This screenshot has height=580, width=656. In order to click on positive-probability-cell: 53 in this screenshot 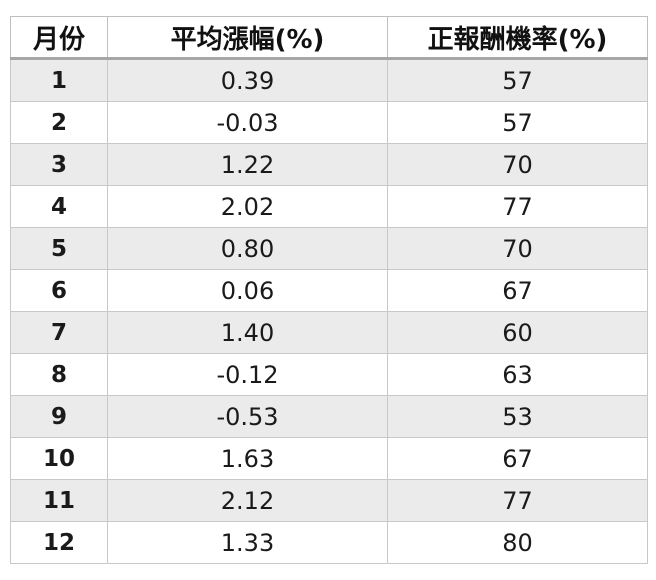, I will do `click(517, 416)`.